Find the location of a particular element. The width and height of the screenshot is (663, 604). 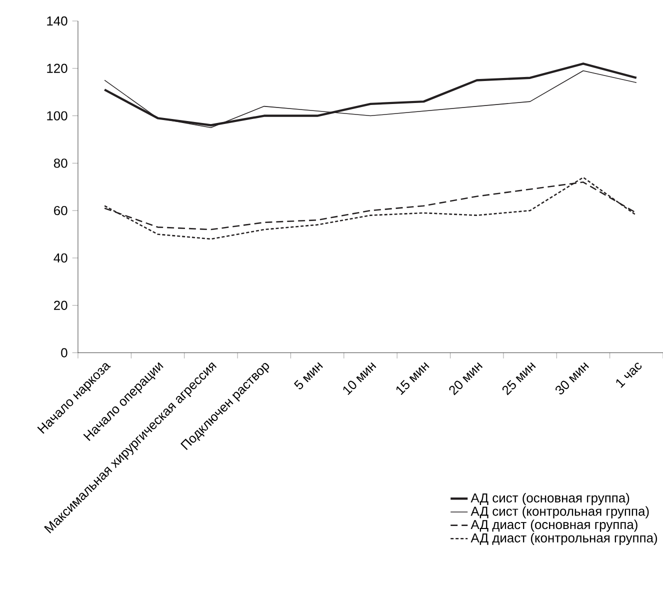

legend-label: АД диаст (основная группа) is located at coordinates (554, 526).